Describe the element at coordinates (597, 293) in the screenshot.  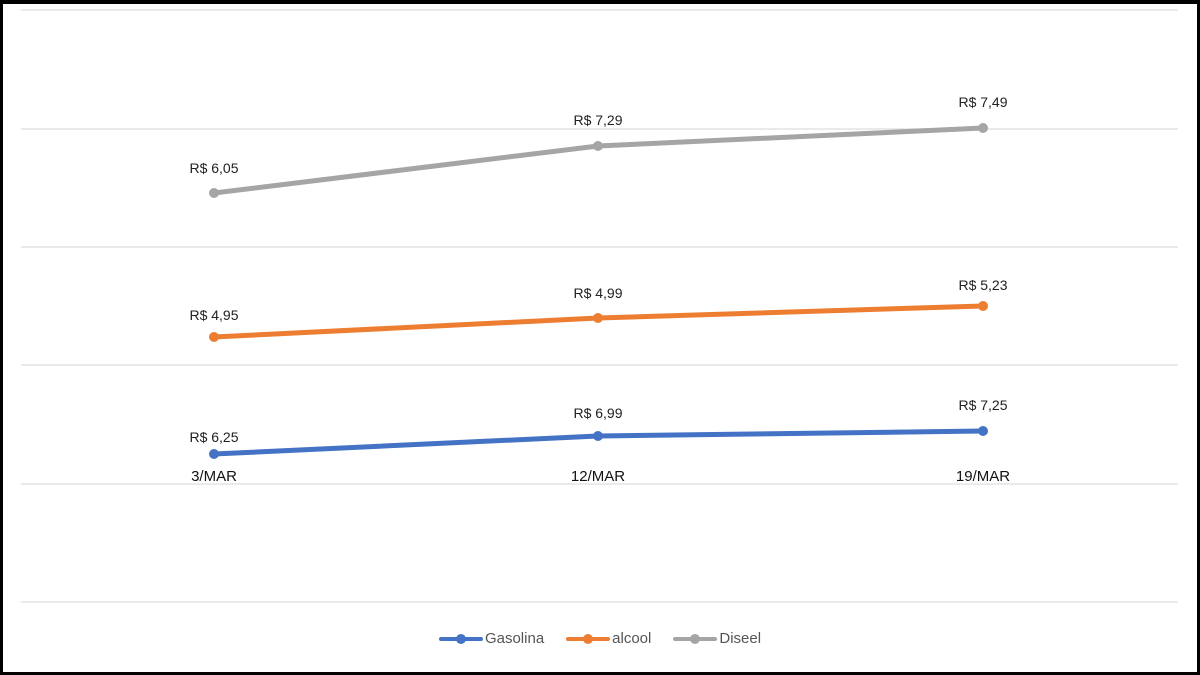
I see `data-label: R$ 4,99` at that location.